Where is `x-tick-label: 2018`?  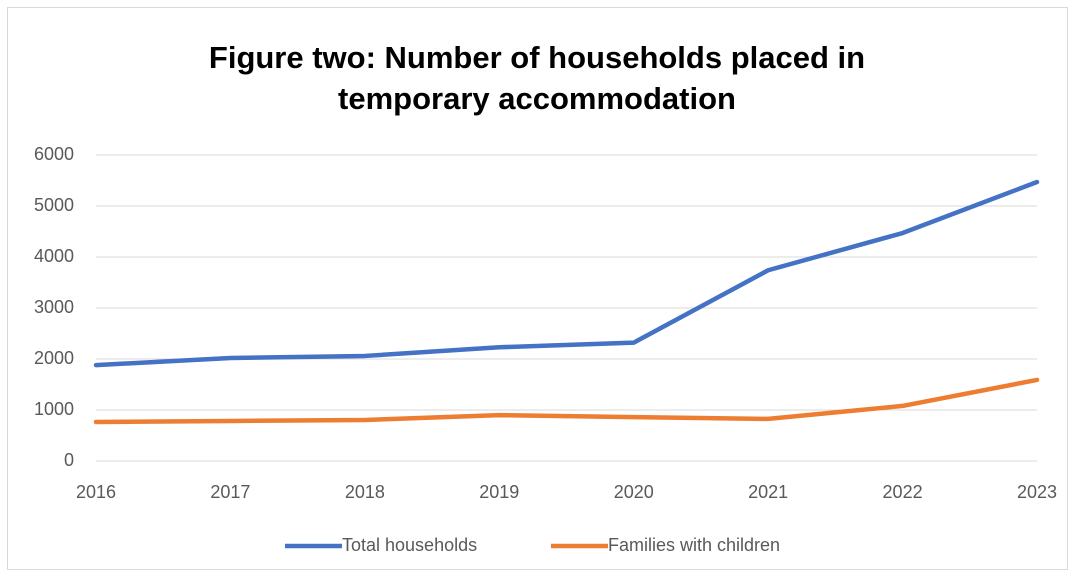
x-tick-label: 2018 is located at coordinates (365, 492).